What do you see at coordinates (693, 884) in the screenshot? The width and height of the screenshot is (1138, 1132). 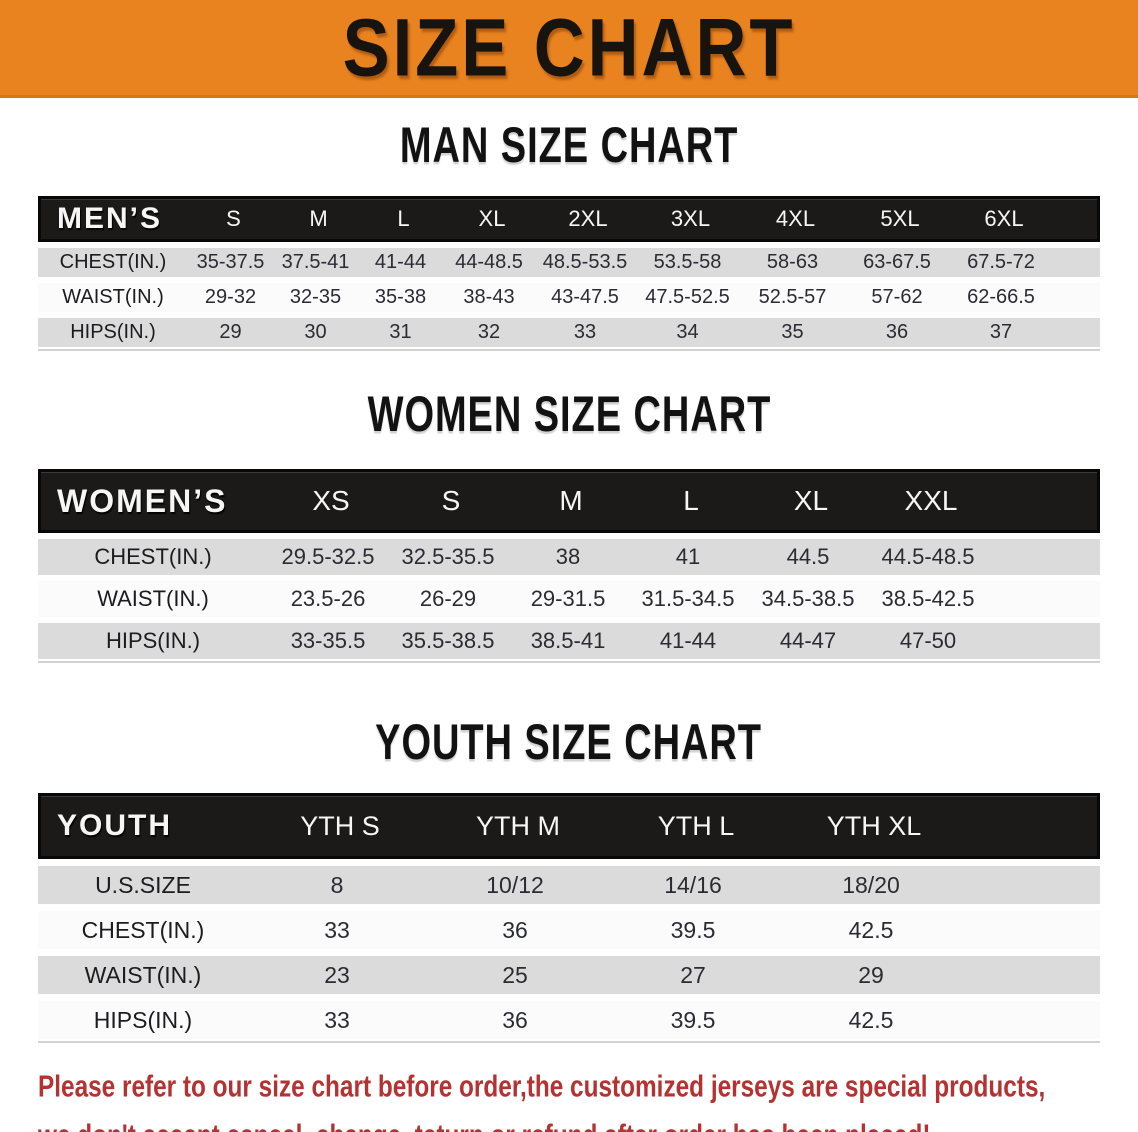 I see `size-value: 14/16` at bounding box center [693, 884].